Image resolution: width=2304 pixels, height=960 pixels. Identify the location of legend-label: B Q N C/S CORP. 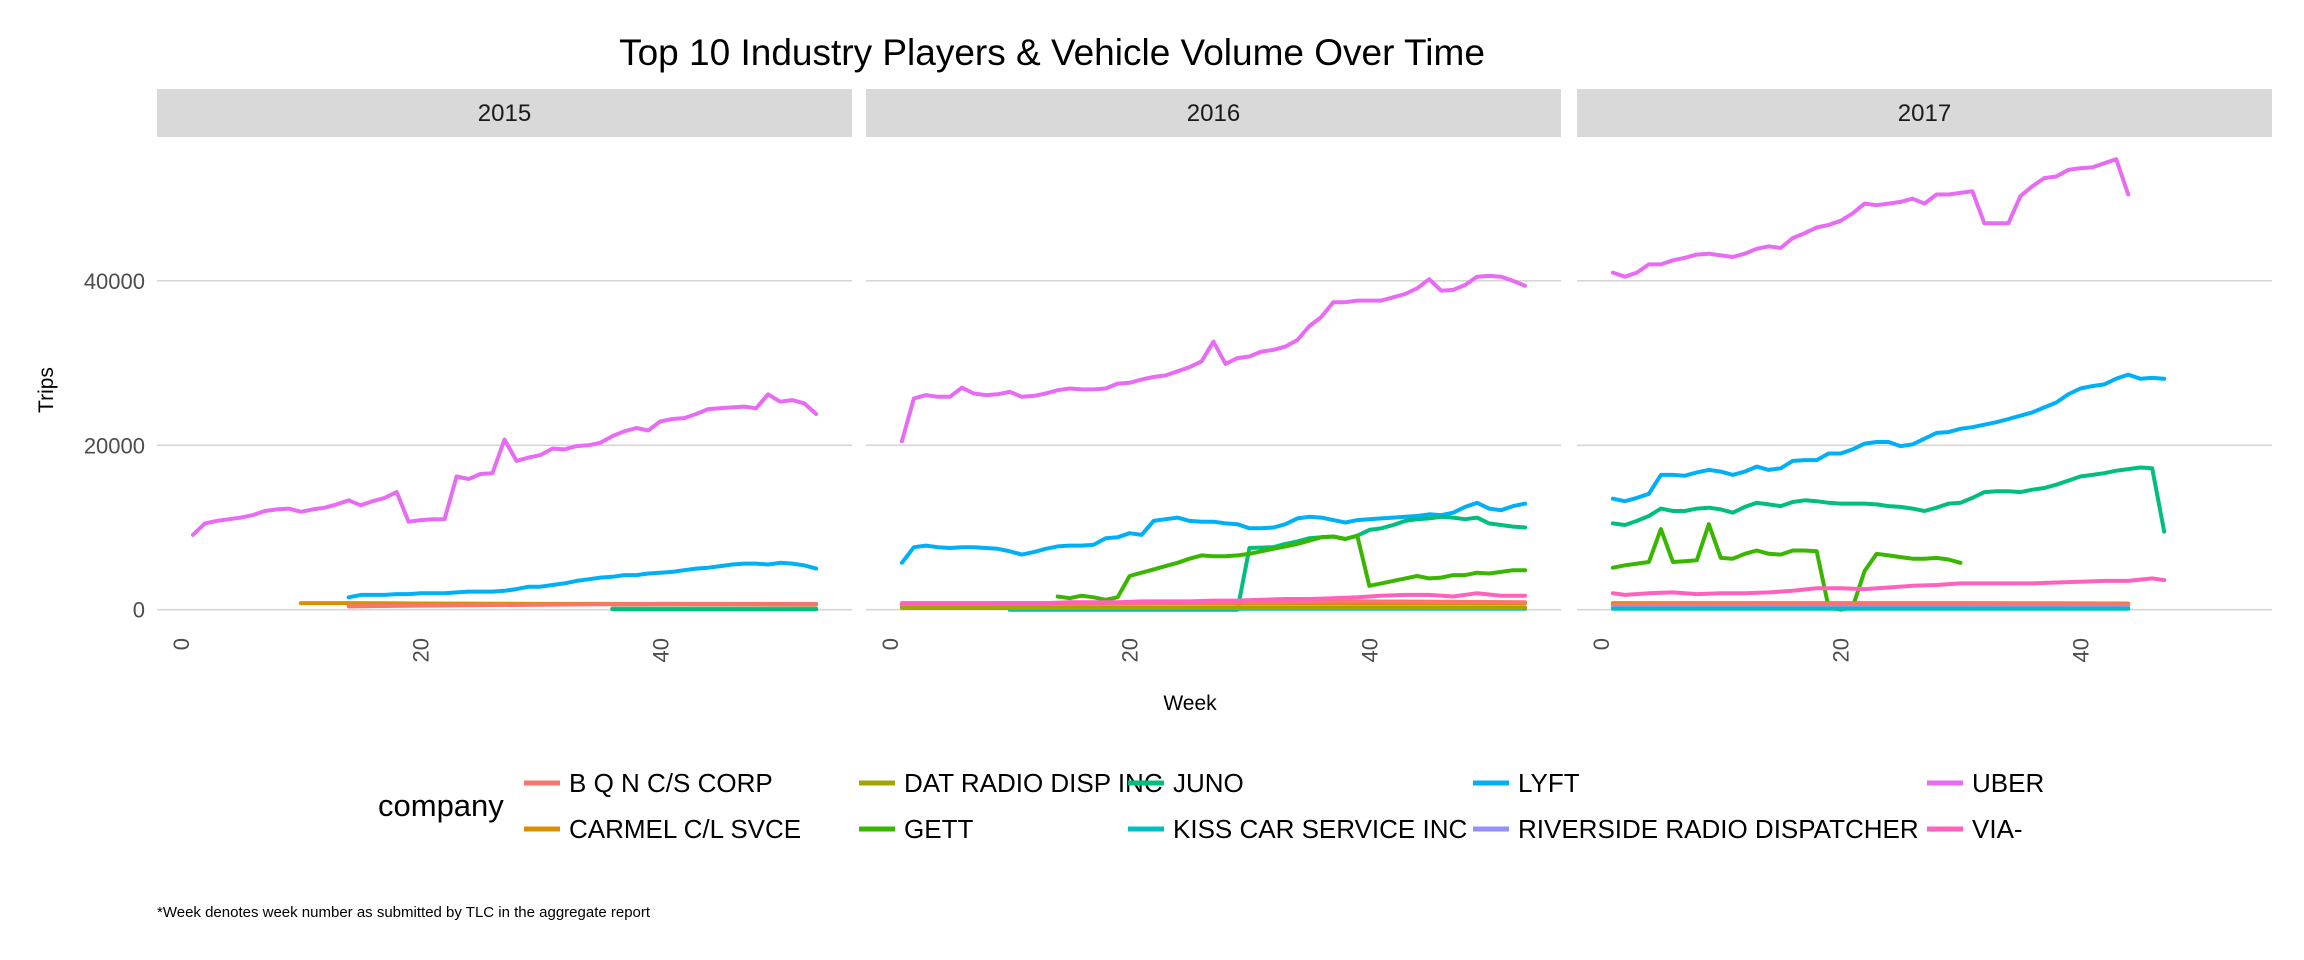
(671, 783).